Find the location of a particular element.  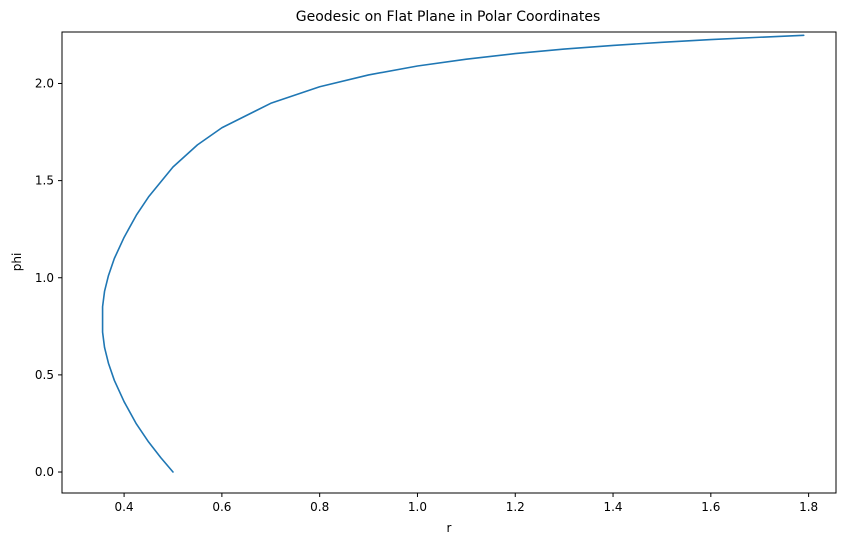

x-tick-label: 1.8 is located at coordinates (808, 507).